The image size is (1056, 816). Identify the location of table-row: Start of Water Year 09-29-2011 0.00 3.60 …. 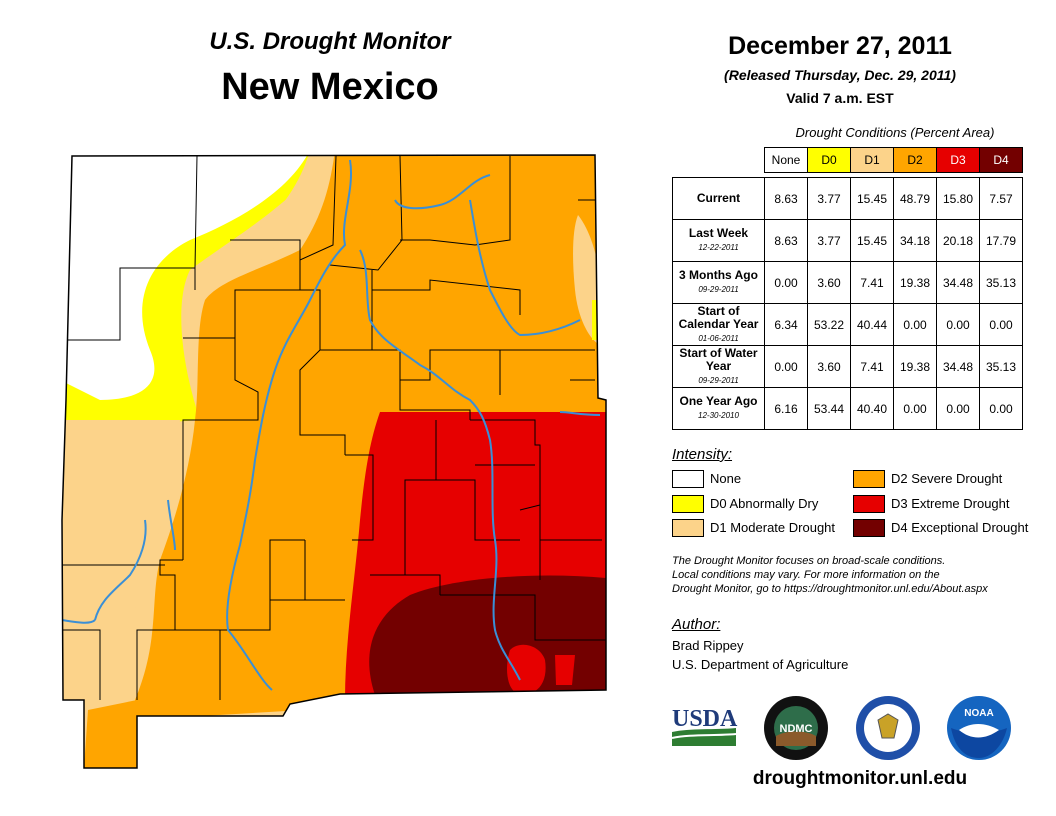
(847, 366).